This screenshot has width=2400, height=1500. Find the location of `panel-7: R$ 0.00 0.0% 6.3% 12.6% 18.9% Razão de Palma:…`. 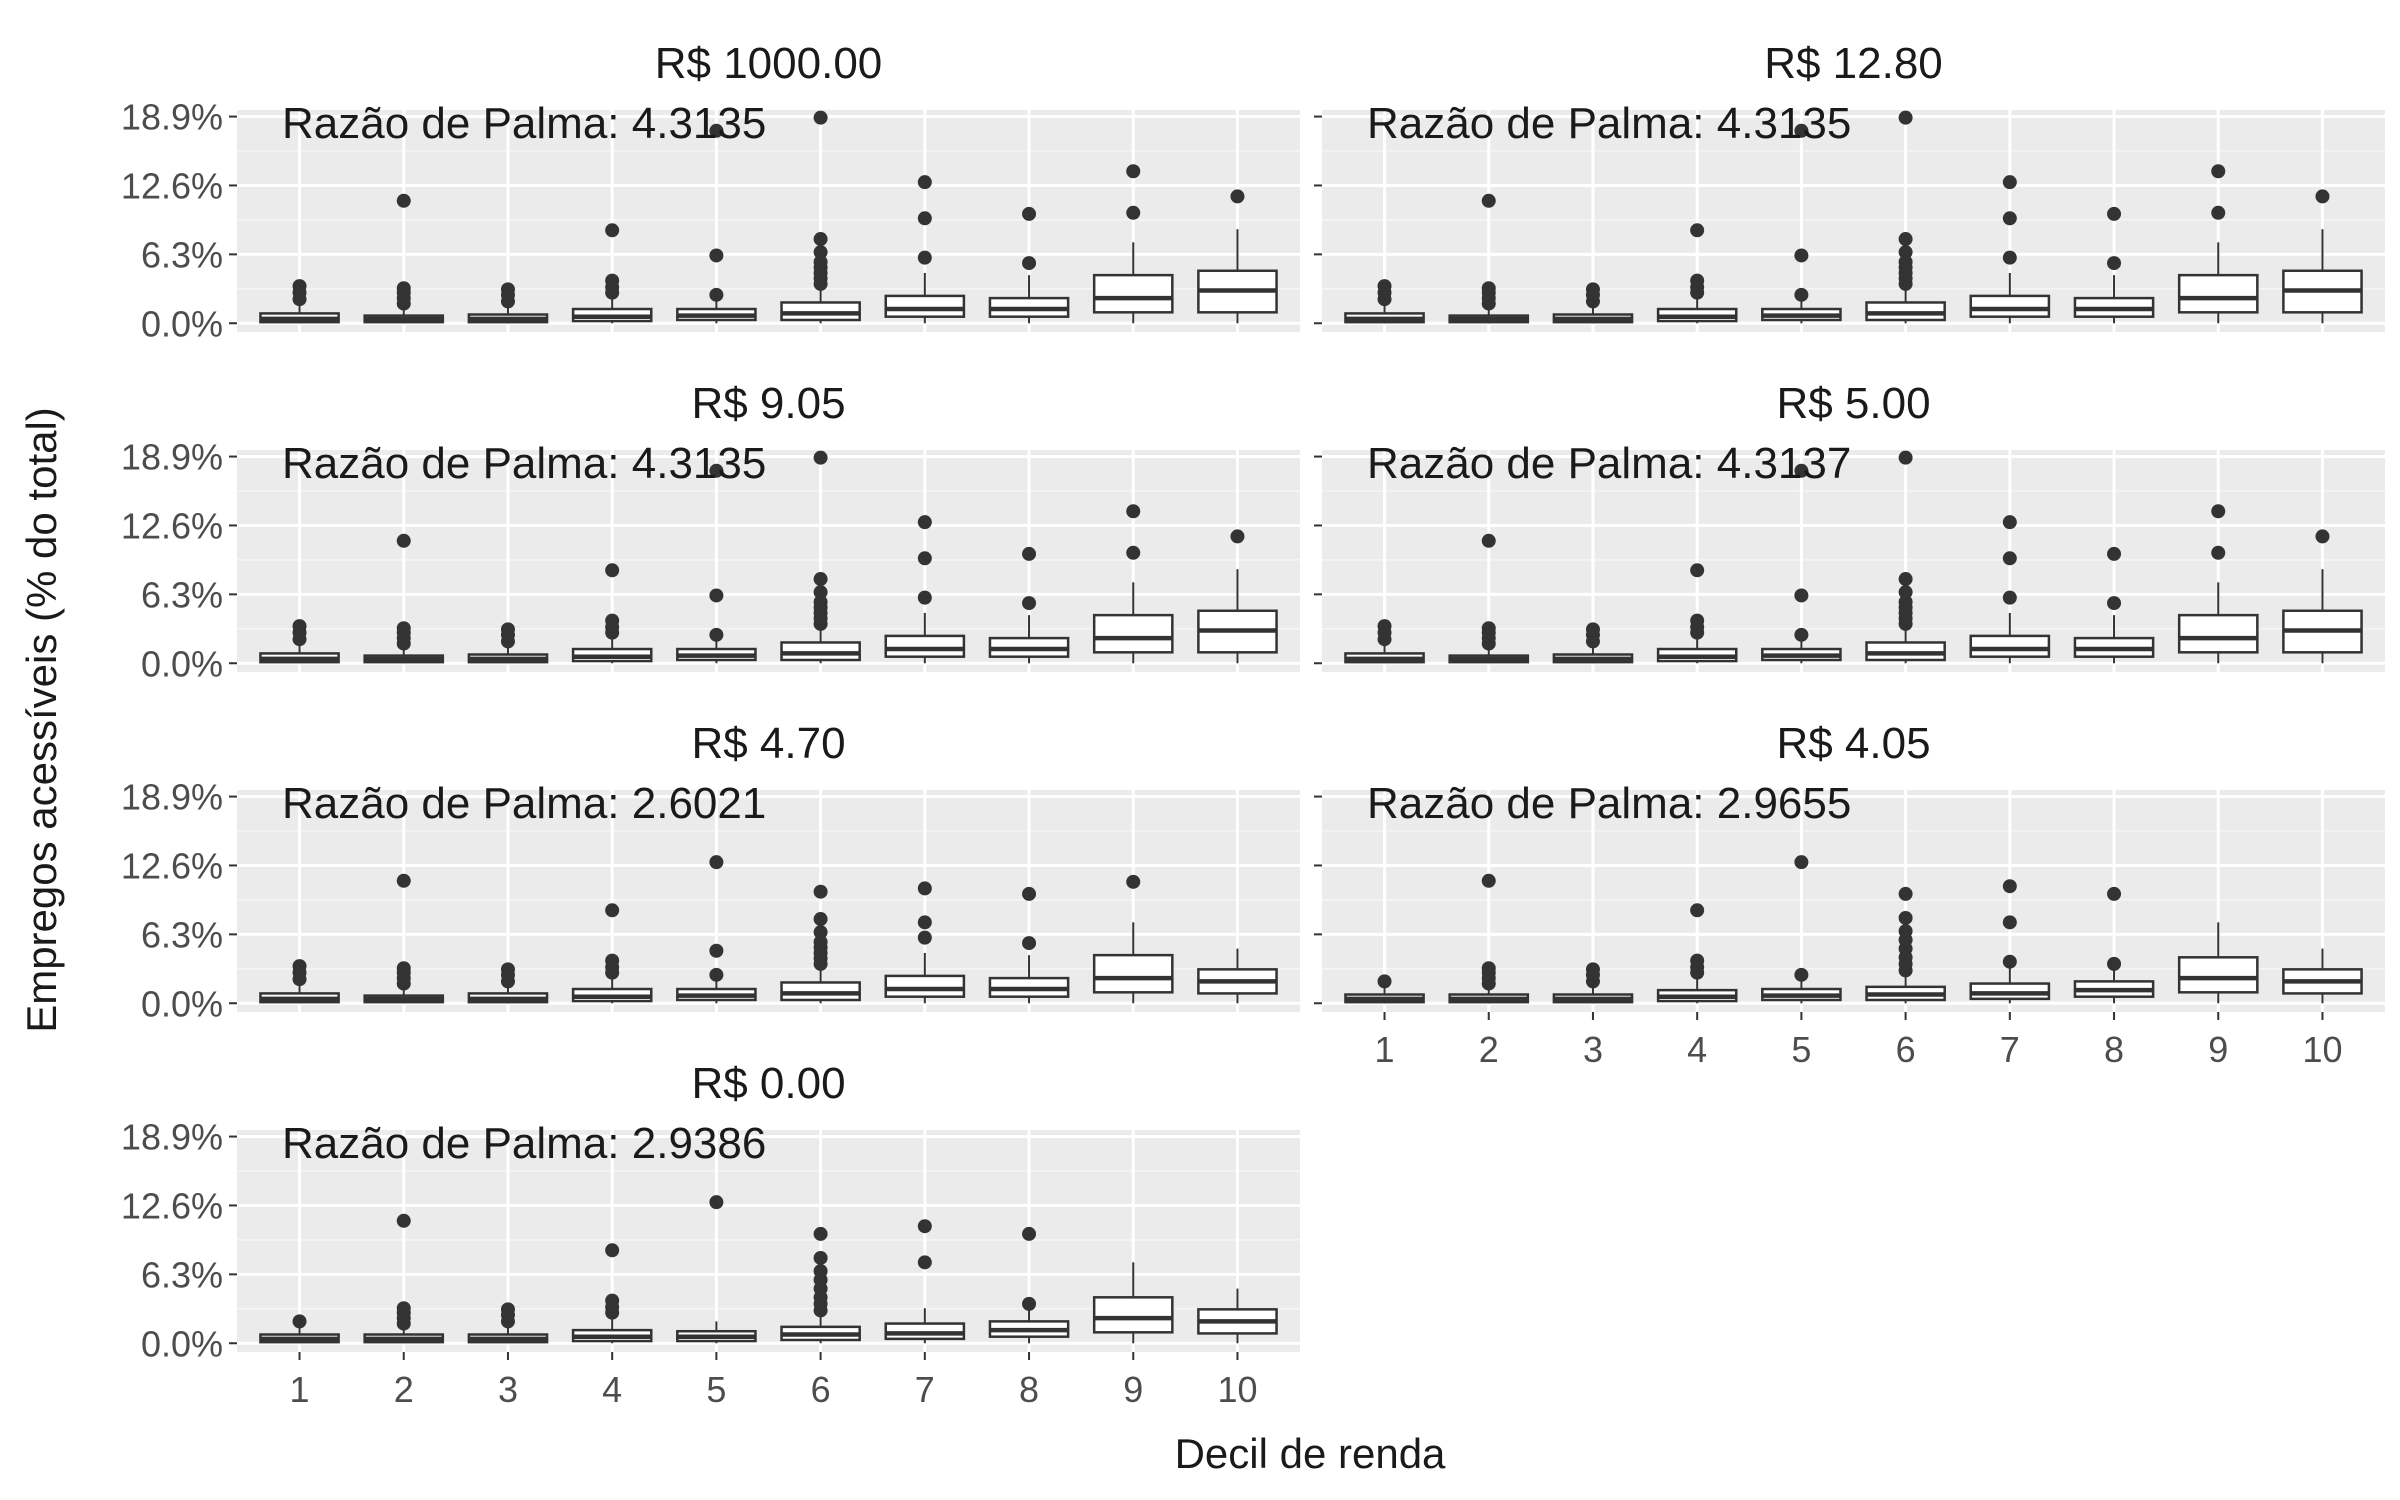

panel-7: R$ 0.00 0.0% 6.3% 12.6% 18.9% Razão de Palma:… is located at coordinates (710, 1234).